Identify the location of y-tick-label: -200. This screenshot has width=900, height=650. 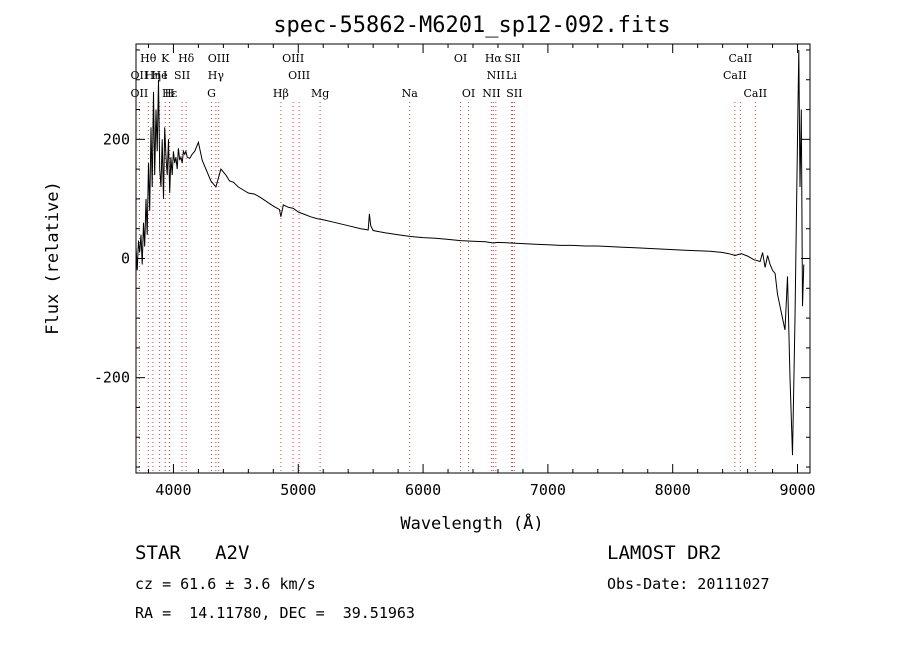
(112, 378).